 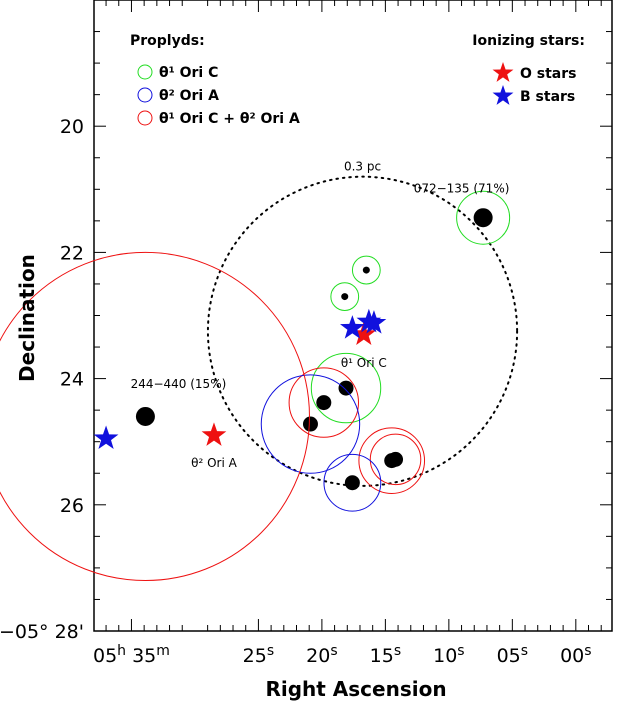 I want to click on legend-star-label: O stars, so click(x=548, y=74).